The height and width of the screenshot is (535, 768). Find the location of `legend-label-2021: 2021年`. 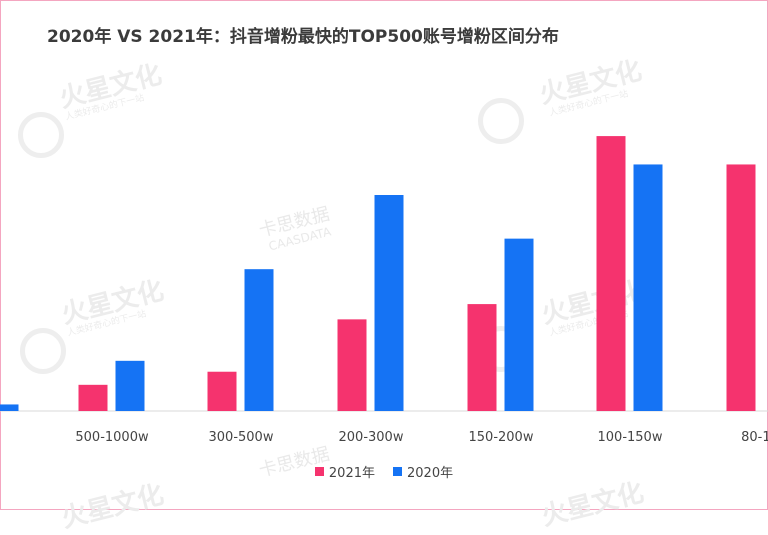

legend-label-2021: 2021年 is located at coordinates (351, 473).